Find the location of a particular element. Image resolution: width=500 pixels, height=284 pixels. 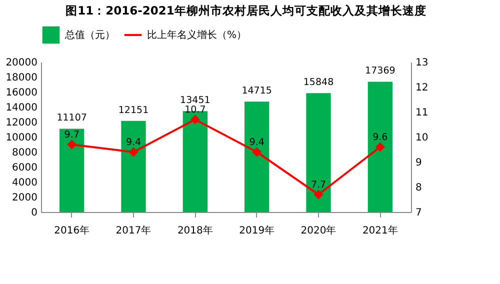

x-tick-label: 2020年 is located at coordinates (318, 230).